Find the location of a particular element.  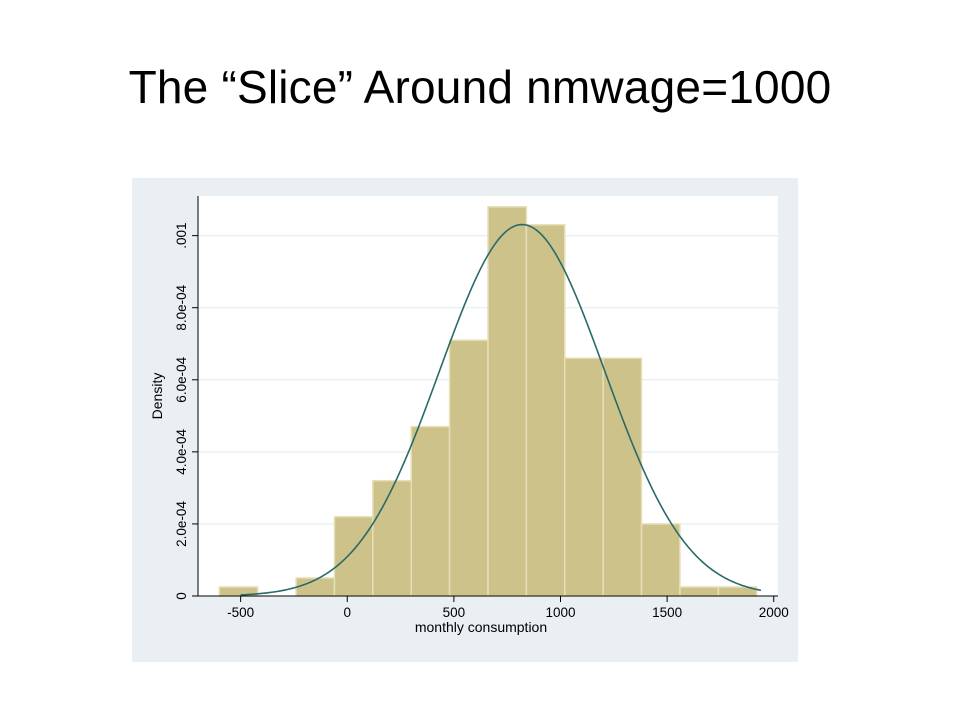

y-tick-label: 2.0e-04 is located at coordinates (181, 524).